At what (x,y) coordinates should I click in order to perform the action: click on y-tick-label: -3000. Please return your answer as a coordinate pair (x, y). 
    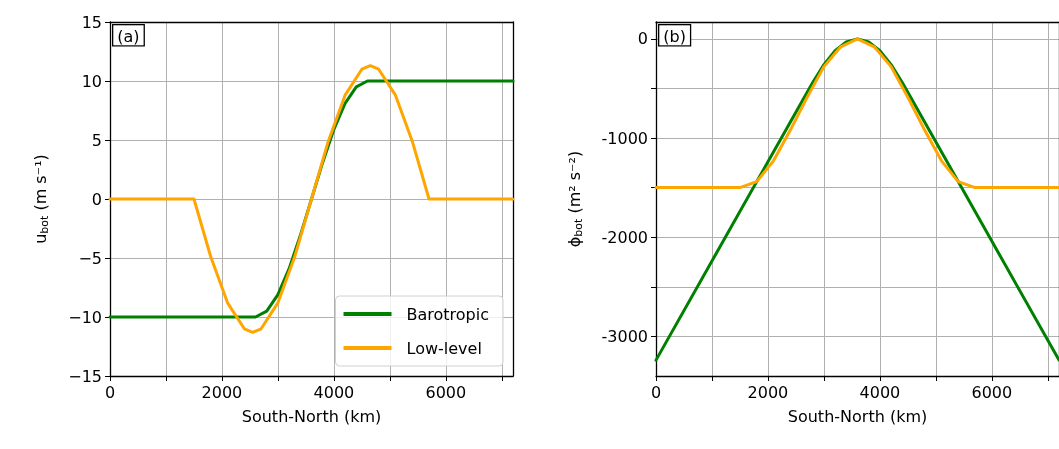
    Looking at the image, I should click on (624, 336).